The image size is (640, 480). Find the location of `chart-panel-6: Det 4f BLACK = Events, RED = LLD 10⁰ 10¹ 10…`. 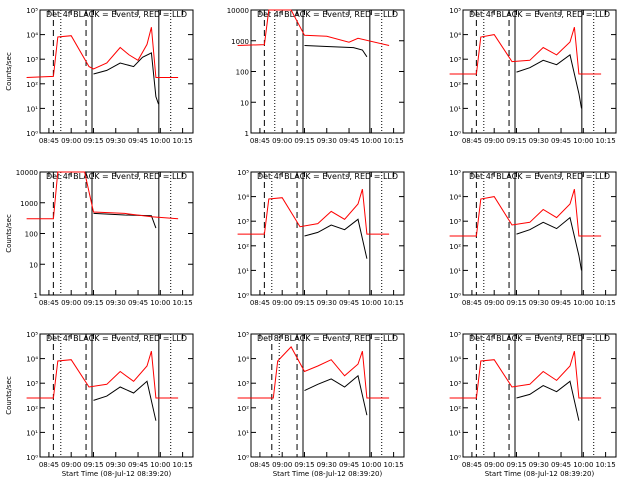

chart-panel-6: Det 4f BLACK = Events, RED = LLD 10⁰ 10¹ 10… is located at coordinates (533, 238).